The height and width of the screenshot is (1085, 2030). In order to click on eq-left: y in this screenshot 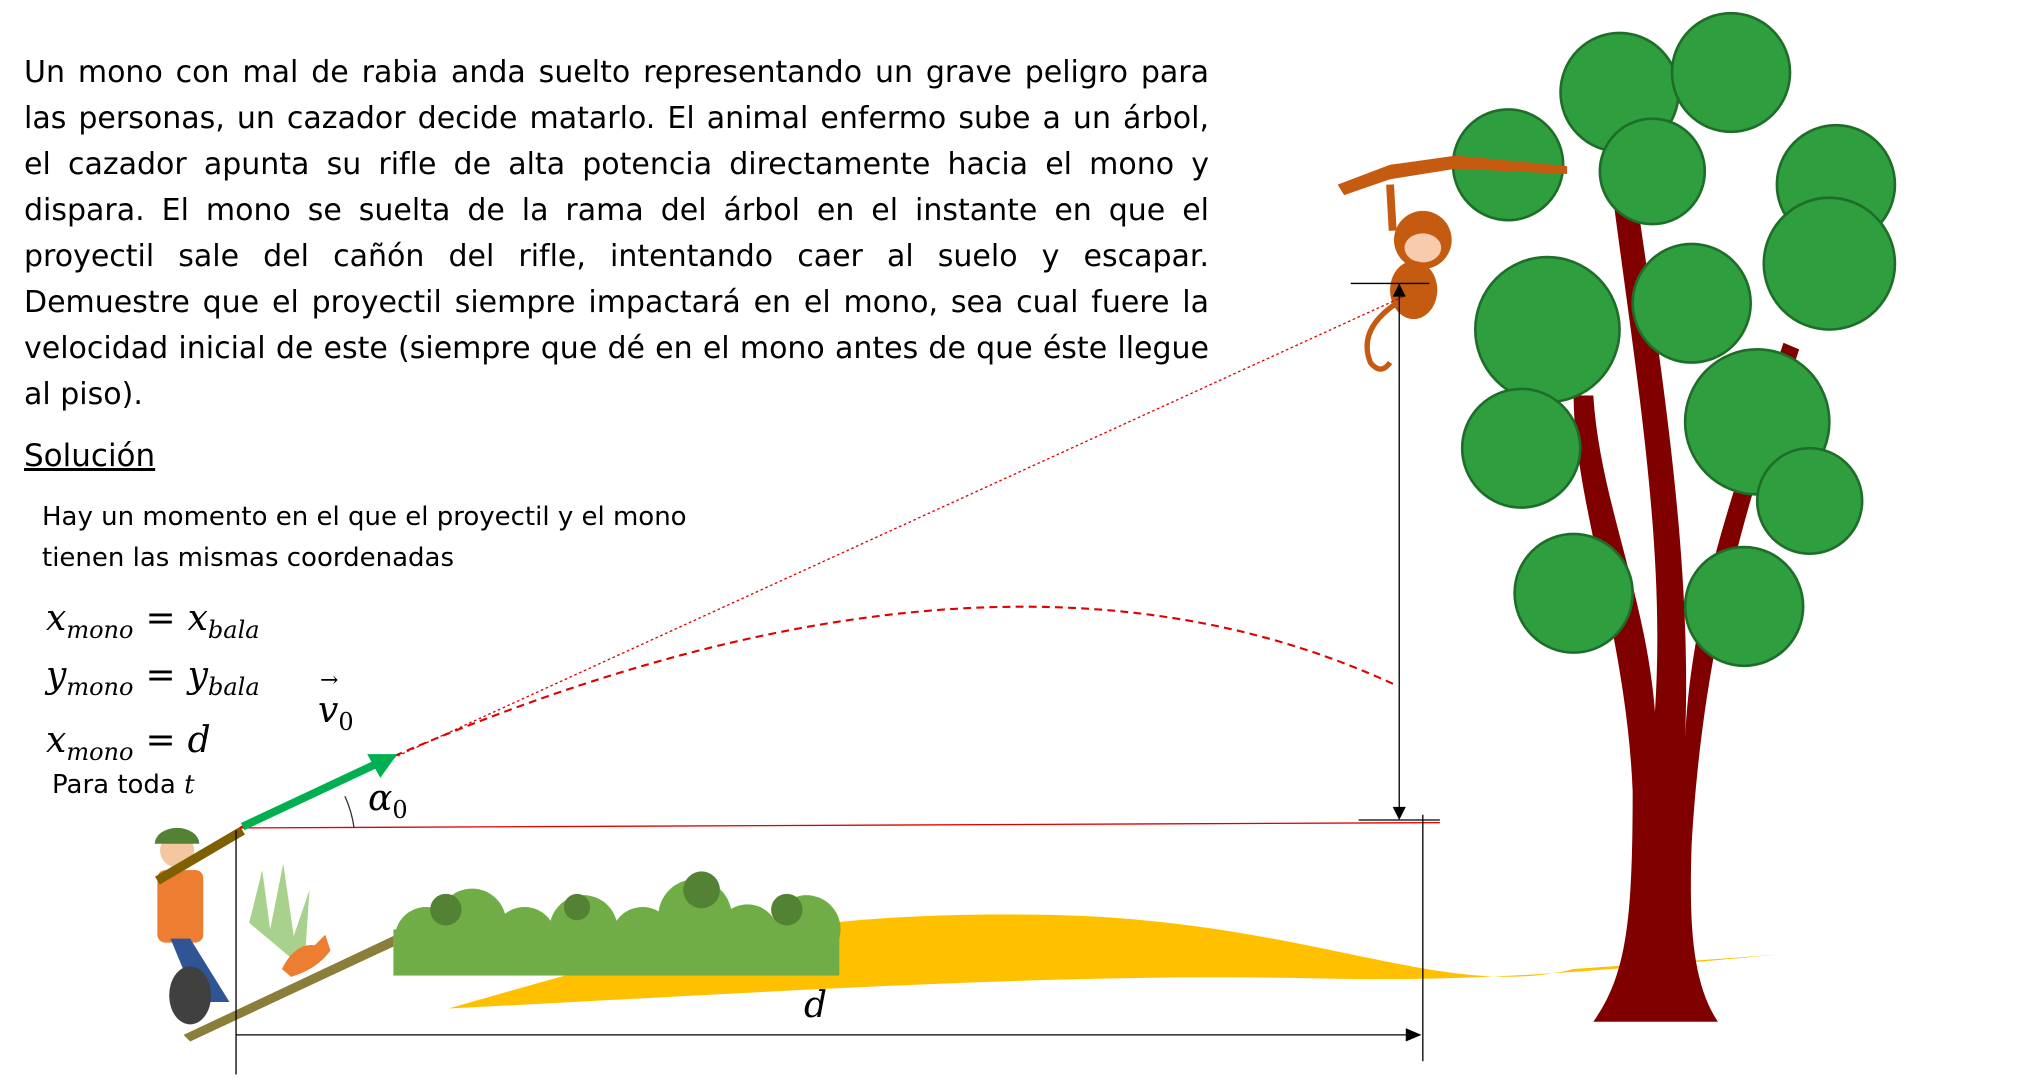, I will do `click(56, 675)`.